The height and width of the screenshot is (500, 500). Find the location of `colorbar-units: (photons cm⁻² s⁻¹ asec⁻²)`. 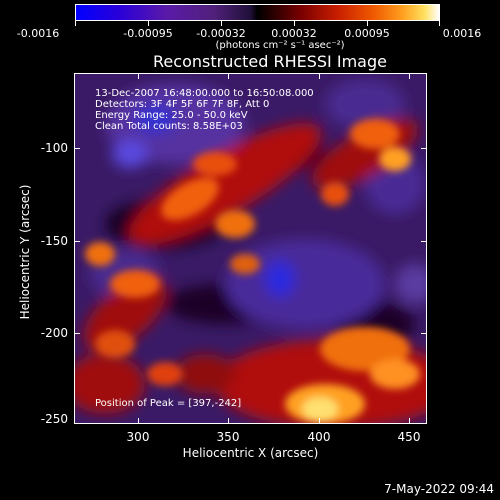

colorbar-units: (photons cm⁻² s⁻¹ asec⁻²) is located at coordinates (280, 45).